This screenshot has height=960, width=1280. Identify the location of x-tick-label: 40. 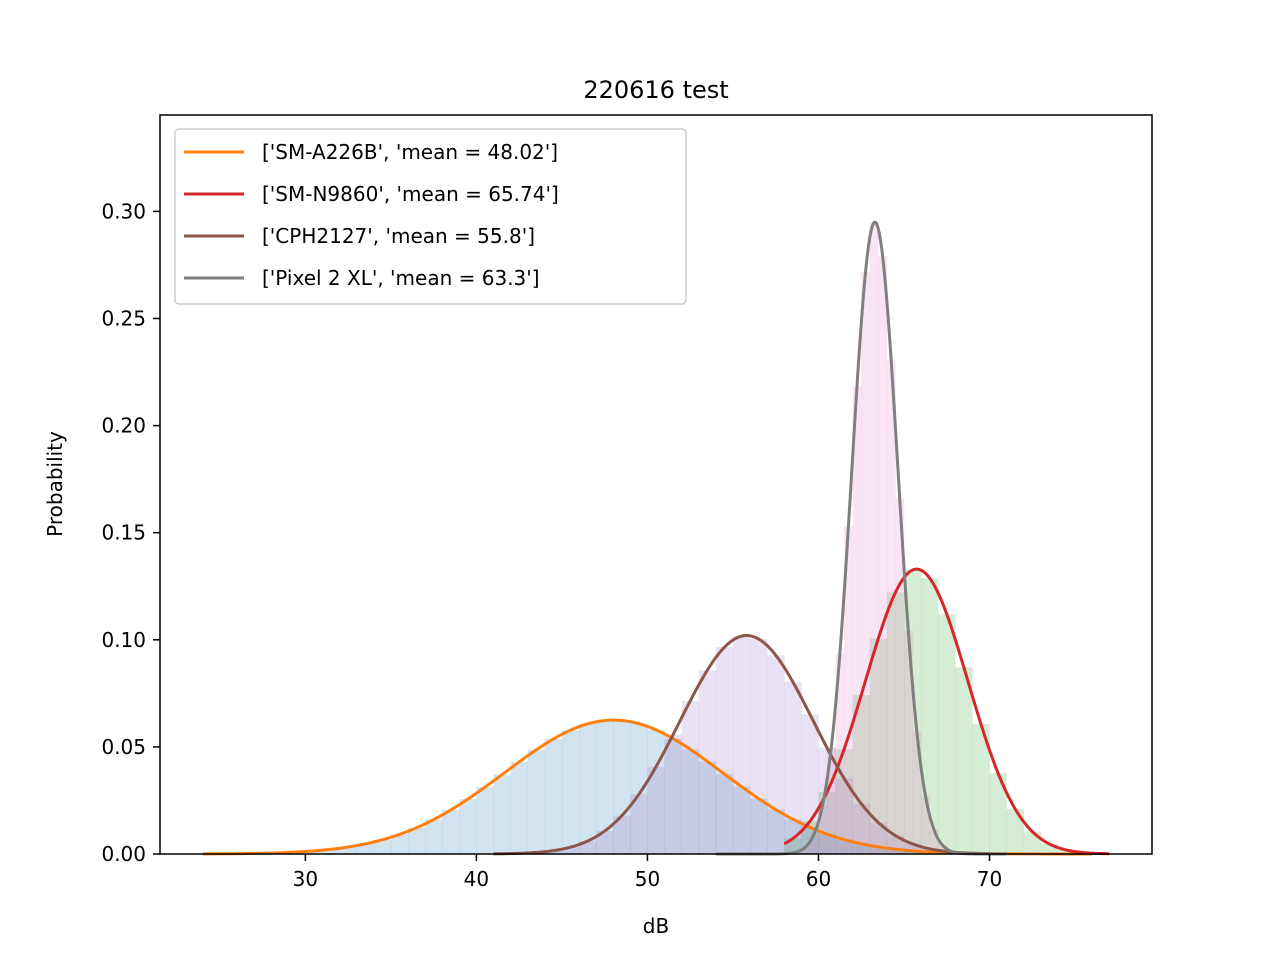
(476, 879).